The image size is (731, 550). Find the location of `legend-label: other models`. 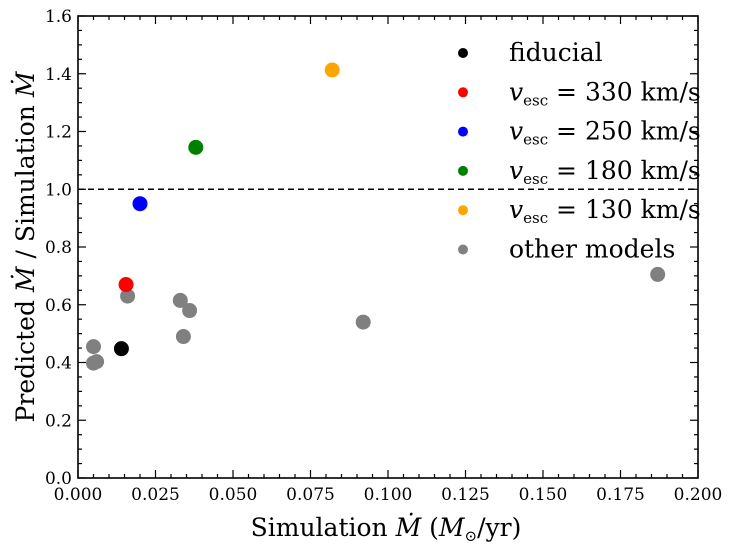

legend-label: other models is located at coordinates (592, 249).